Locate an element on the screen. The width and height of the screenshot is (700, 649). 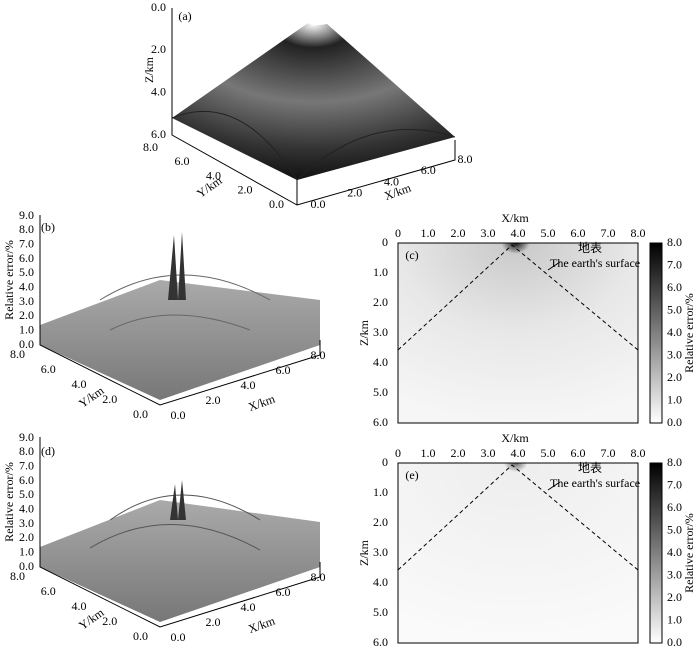
panel-label: (d) is located at coordinates (48, 451).